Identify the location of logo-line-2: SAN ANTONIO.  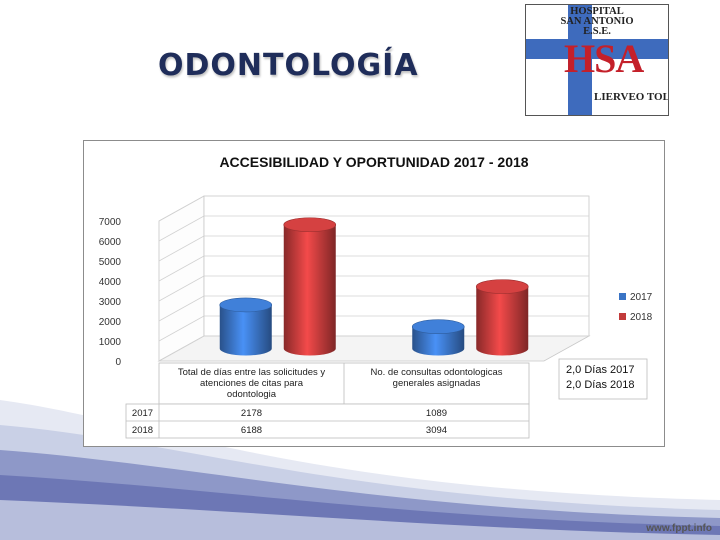
(597, 21).